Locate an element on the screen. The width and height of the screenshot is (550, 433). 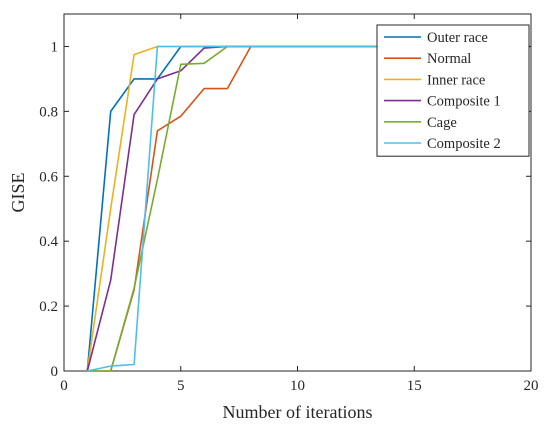
x-tick-label: 15 is located at coordinates (414, 386).